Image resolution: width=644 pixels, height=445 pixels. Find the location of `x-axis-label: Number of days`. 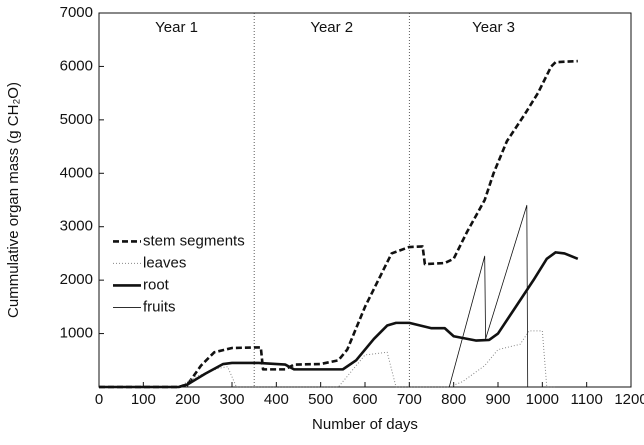

x-axis-label: Number of days is located at coordinates (365, 424).